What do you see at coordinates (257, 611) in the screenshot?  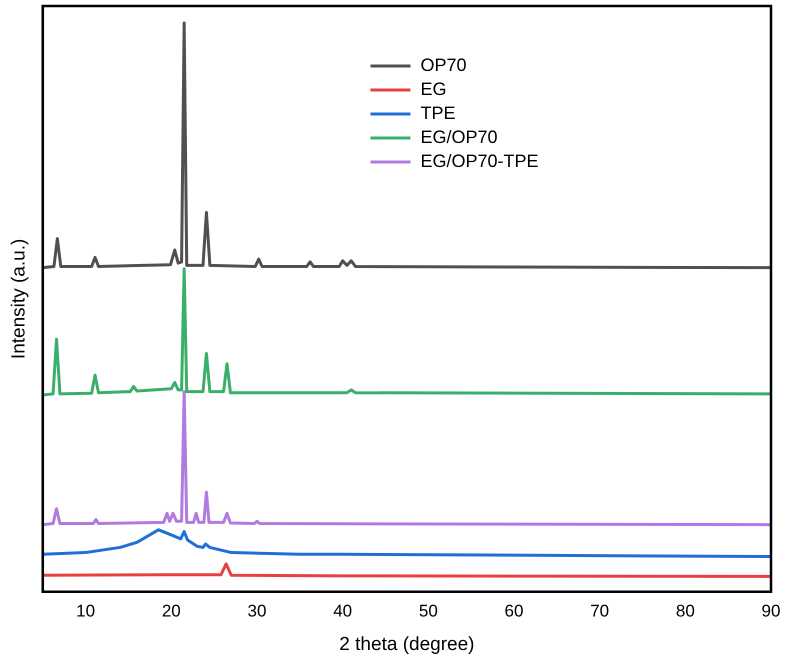 I see `x-tick-label: 30` at bounding box center [257, 611].